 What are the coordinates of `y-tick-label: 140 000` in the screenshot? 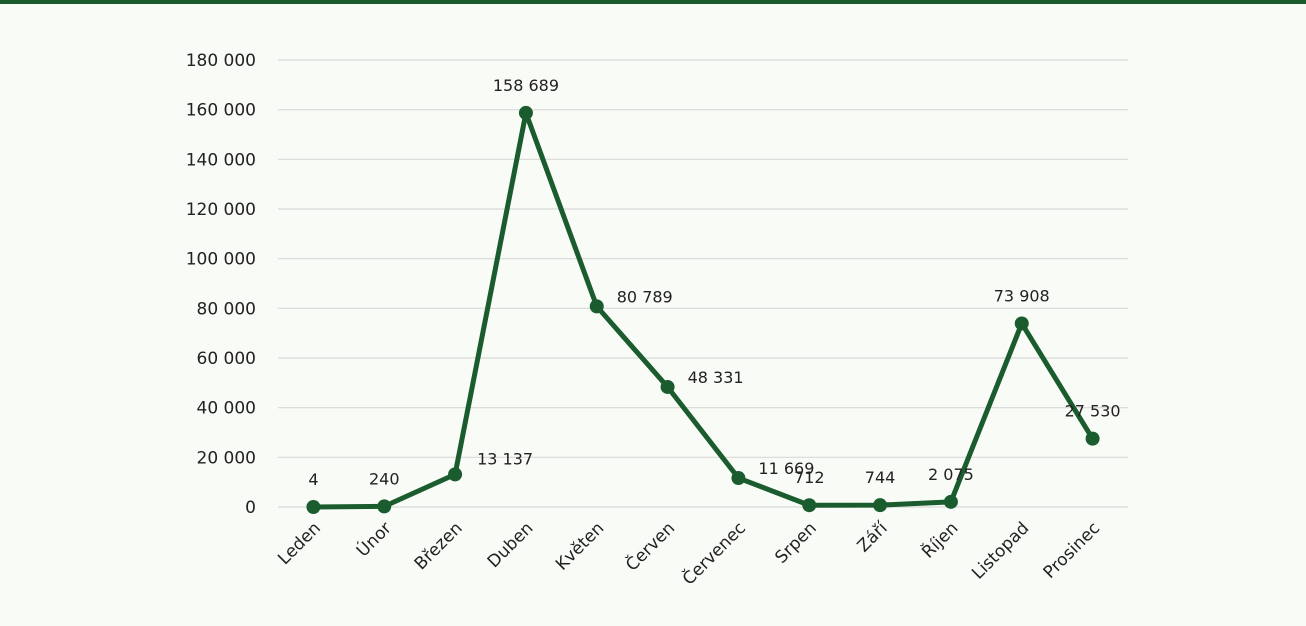 It's located at (221, 160).